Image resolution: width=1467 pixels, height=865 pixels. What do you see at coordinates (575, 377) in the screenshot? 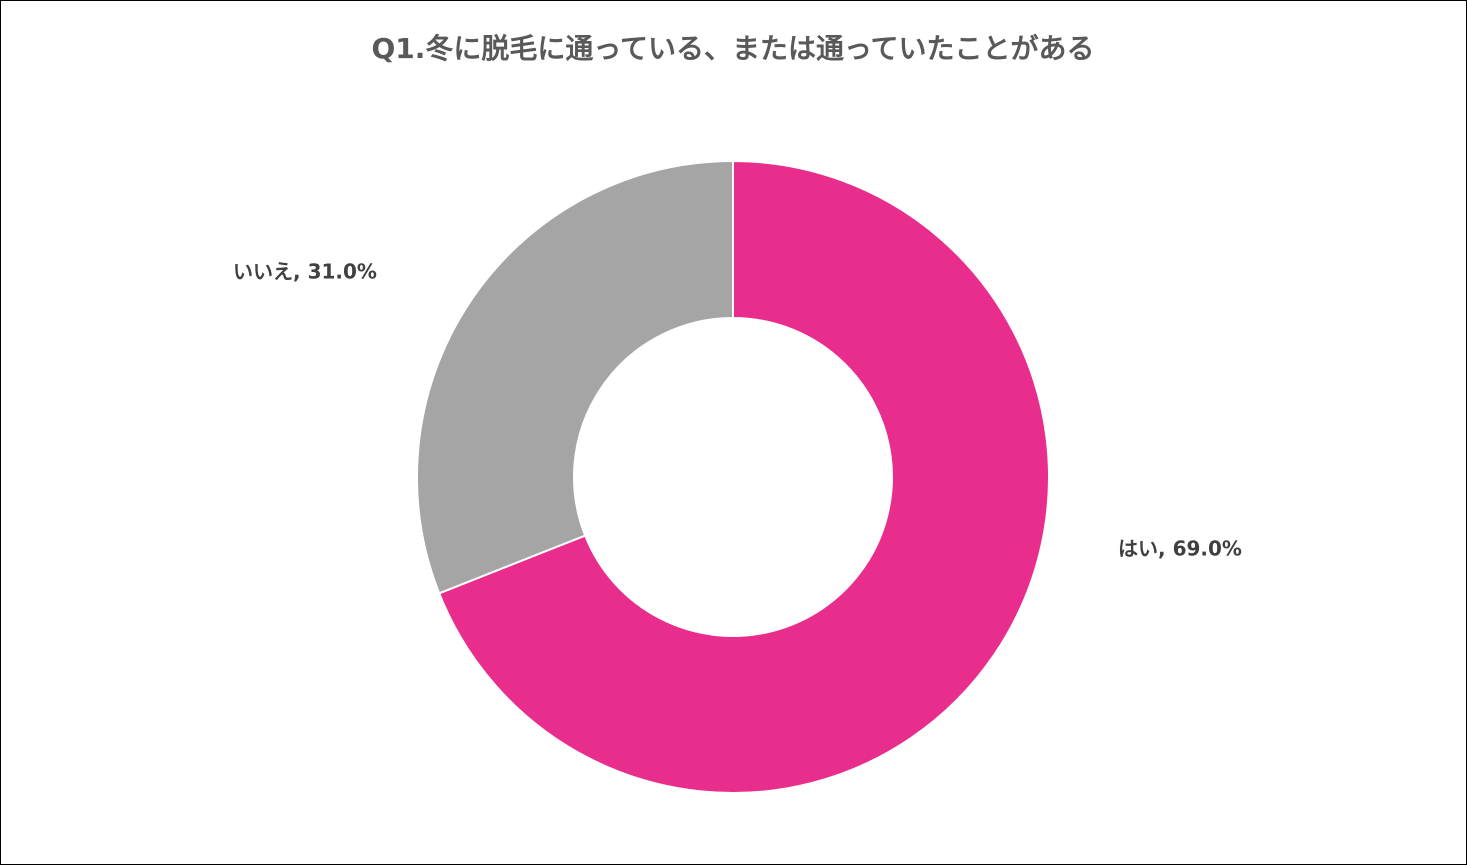
I see `donut-slice` at bounding box center [575, 377].